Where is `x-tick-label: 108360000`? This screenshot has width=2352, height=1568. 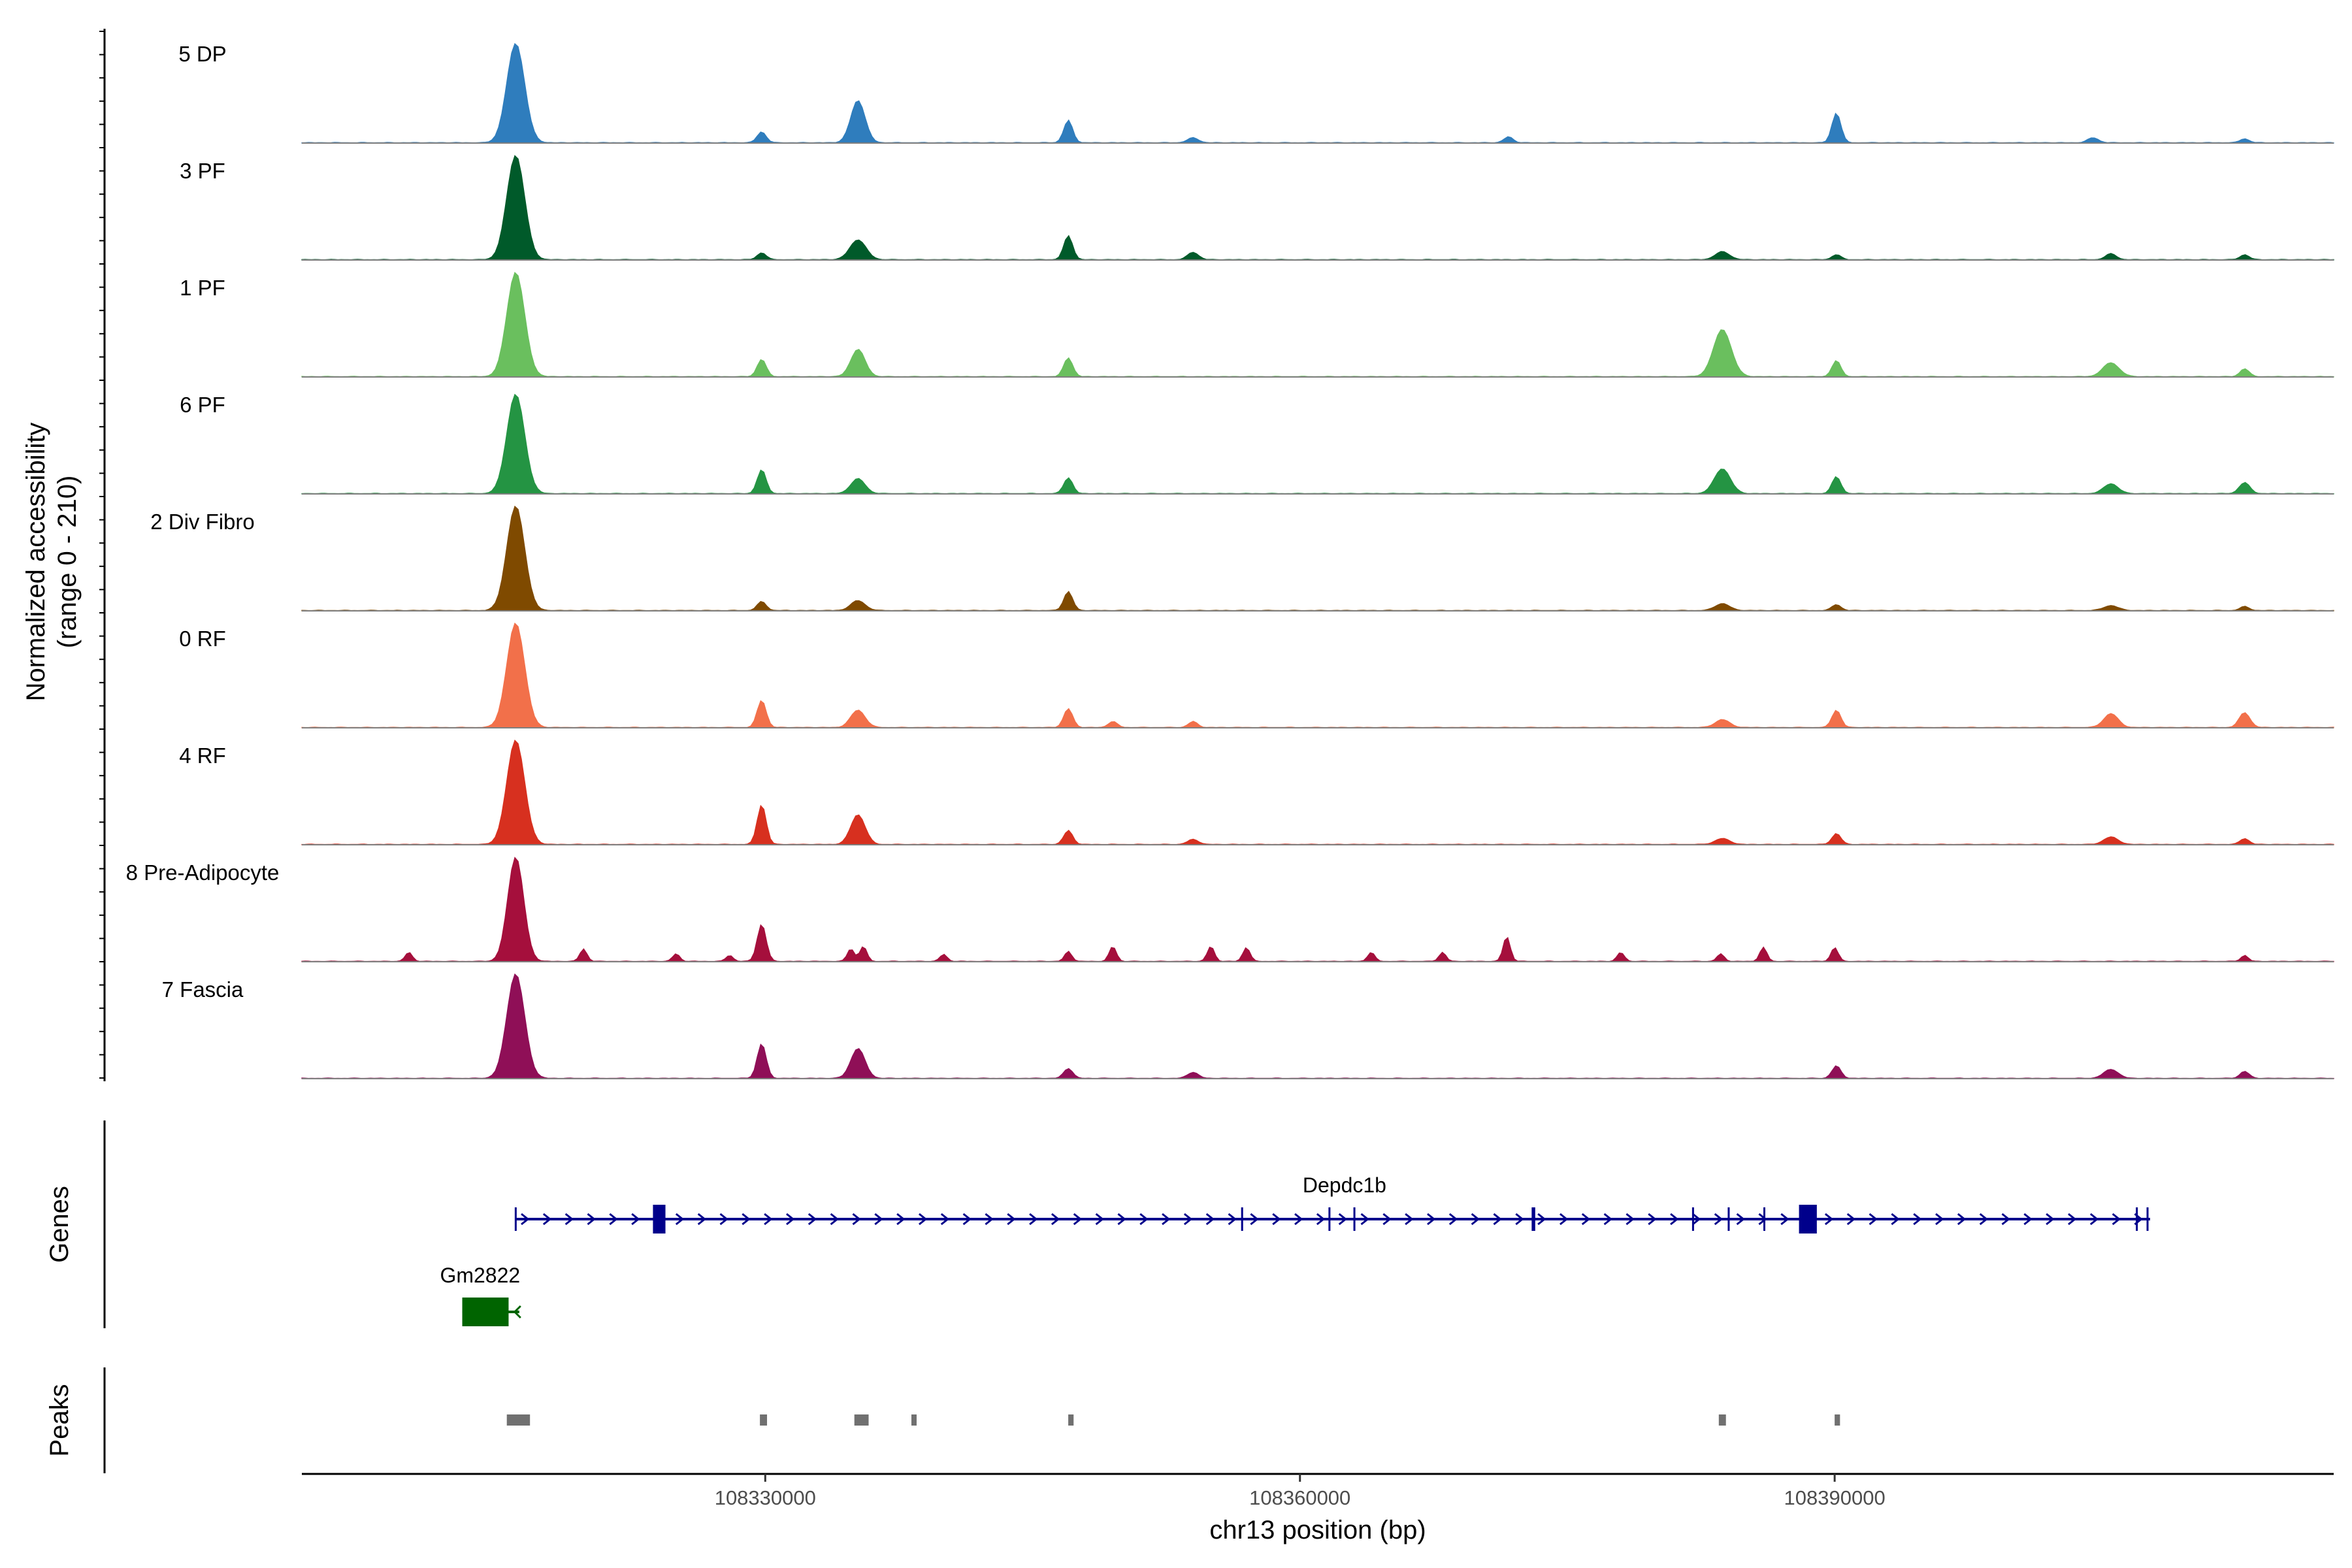 x-tick-label: 108360000 is located at coordinates (1299, 1497).